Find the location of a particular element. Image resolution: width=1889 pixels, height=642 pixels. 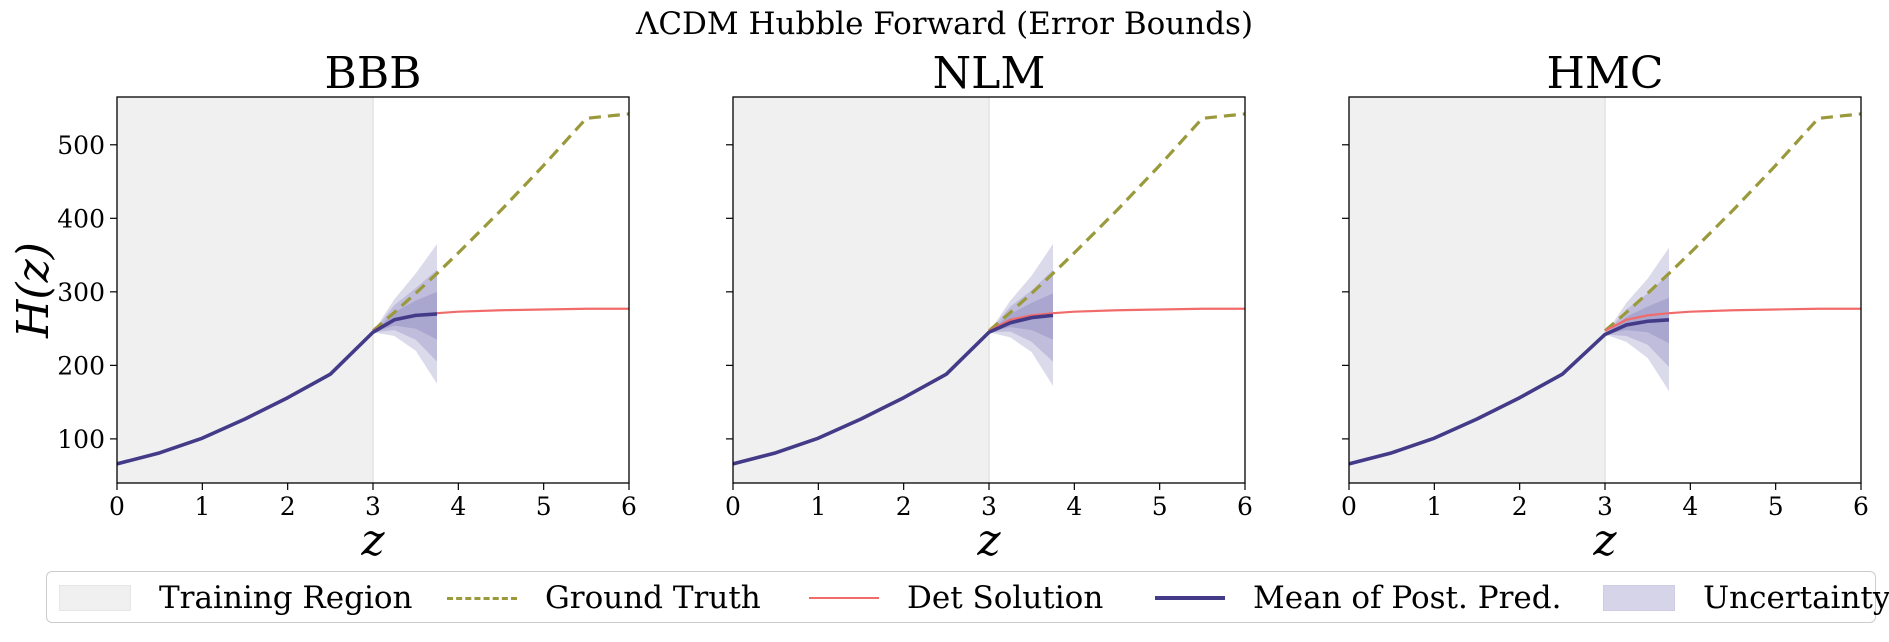

legend-item: Ground Truth is located at coordinates (604, 598).